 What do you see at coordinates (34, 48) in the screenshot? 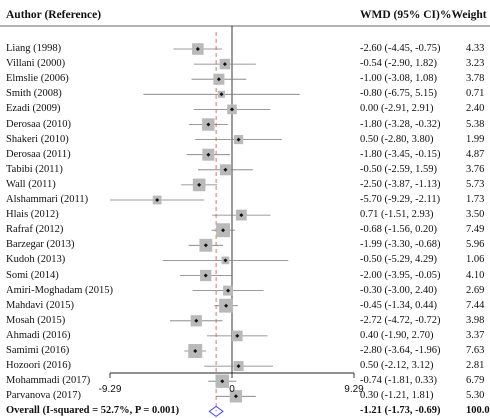
I see `study-label: Liang (1998)` at bounding box center [34, 48].